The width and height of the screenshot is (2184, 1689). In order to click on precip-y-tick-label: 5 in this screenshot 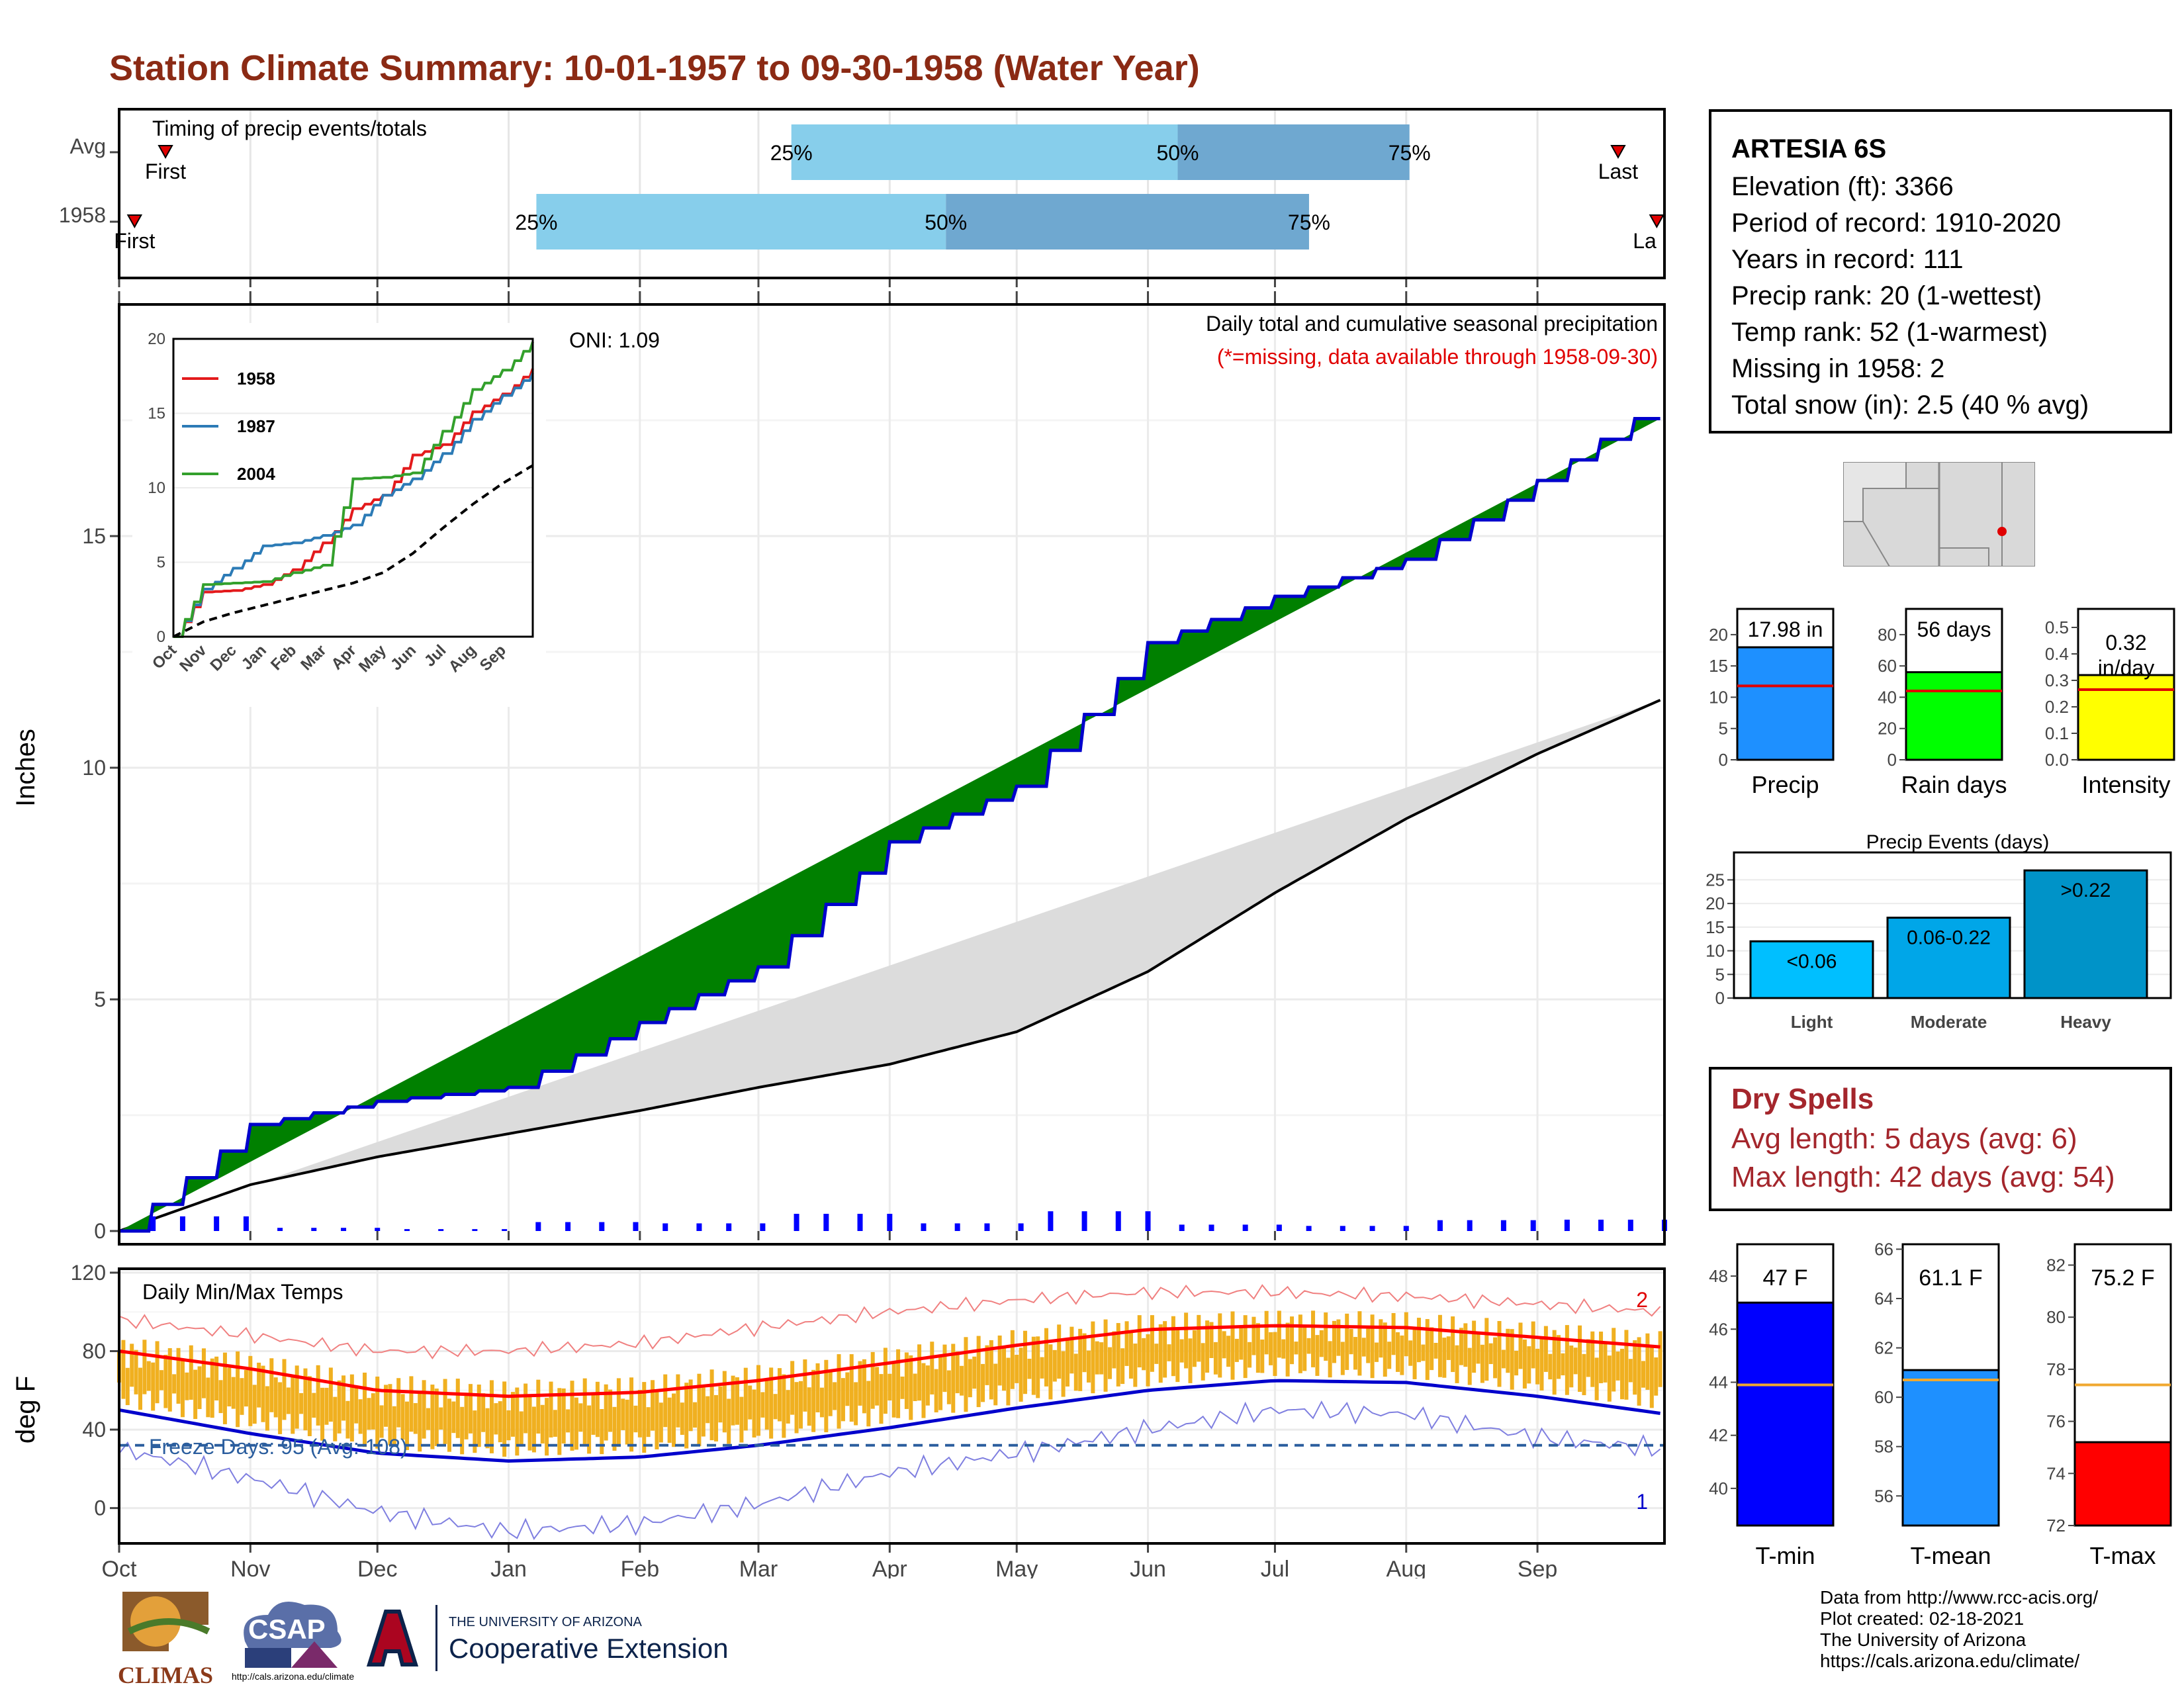, I will do `click(100, 999)`.